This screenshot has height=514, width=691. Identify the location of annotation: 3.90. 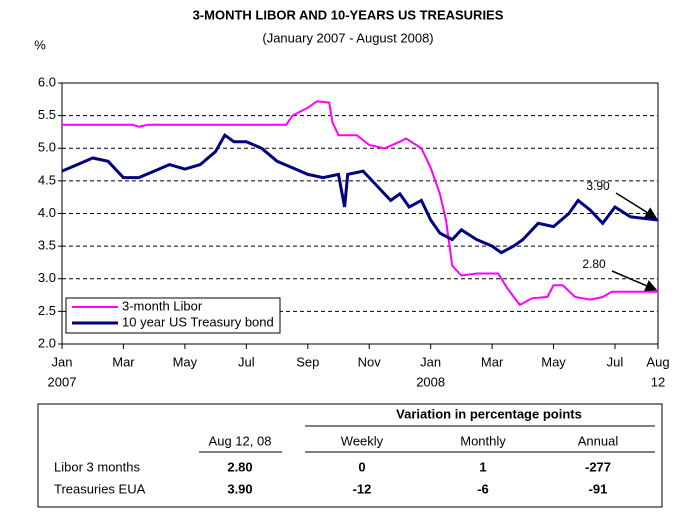
(598, 186).